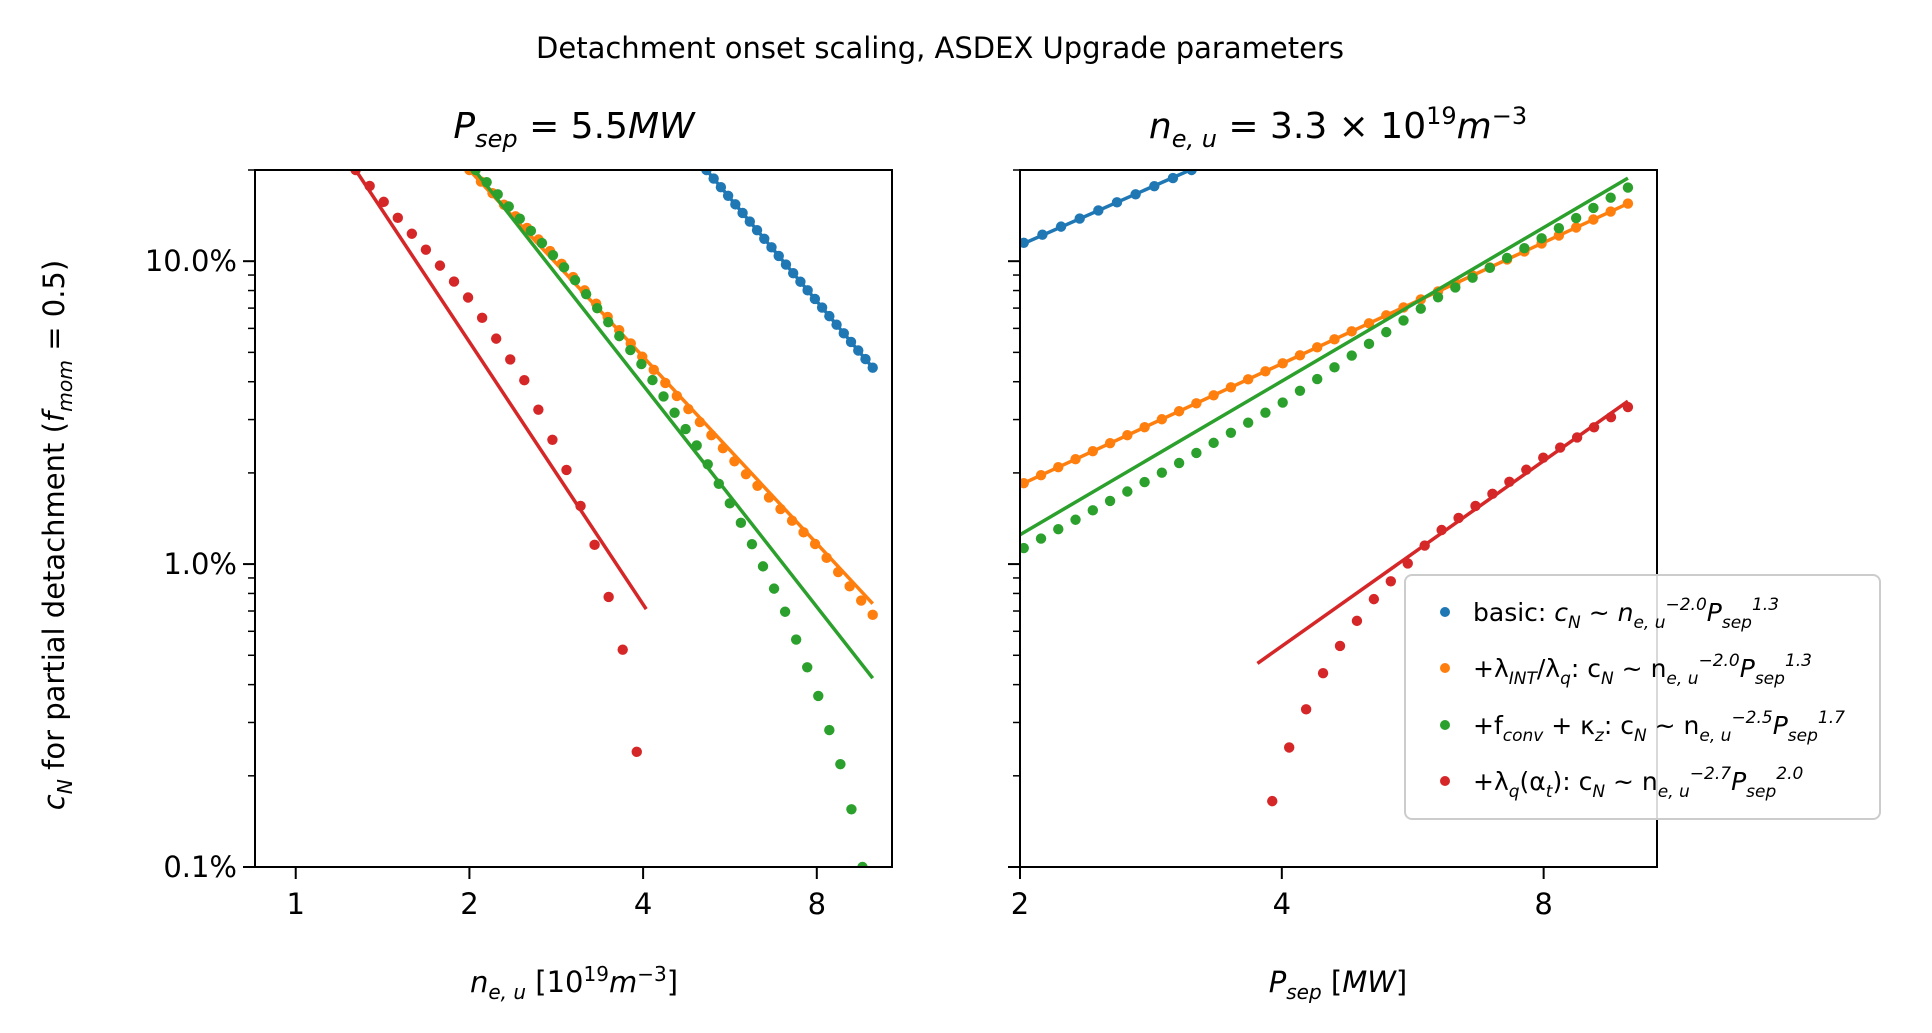 The height and width of the screenshot is (1033, 1932). Describe the element at coordinates (469, 904) in the screenshot. I see `left-x-tick-label: 2` at that location.